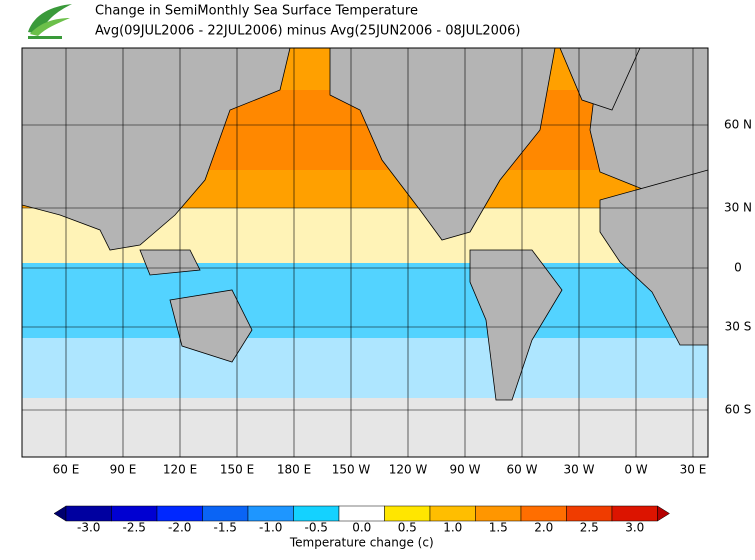 This screenshot has height=560, width=755. Describe the element at coordinates (465, 470) in the screenshot. I see `longitude-label: 90 W` at that location.